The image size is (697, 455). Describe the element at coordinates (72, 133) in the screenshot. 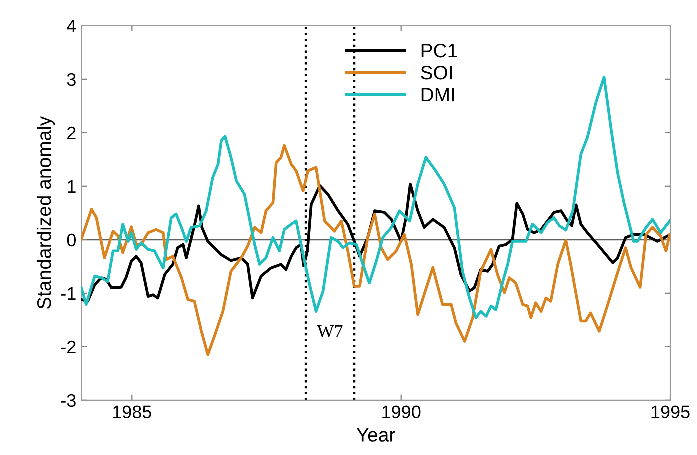

I see `y-tick-label: 2` at that location.